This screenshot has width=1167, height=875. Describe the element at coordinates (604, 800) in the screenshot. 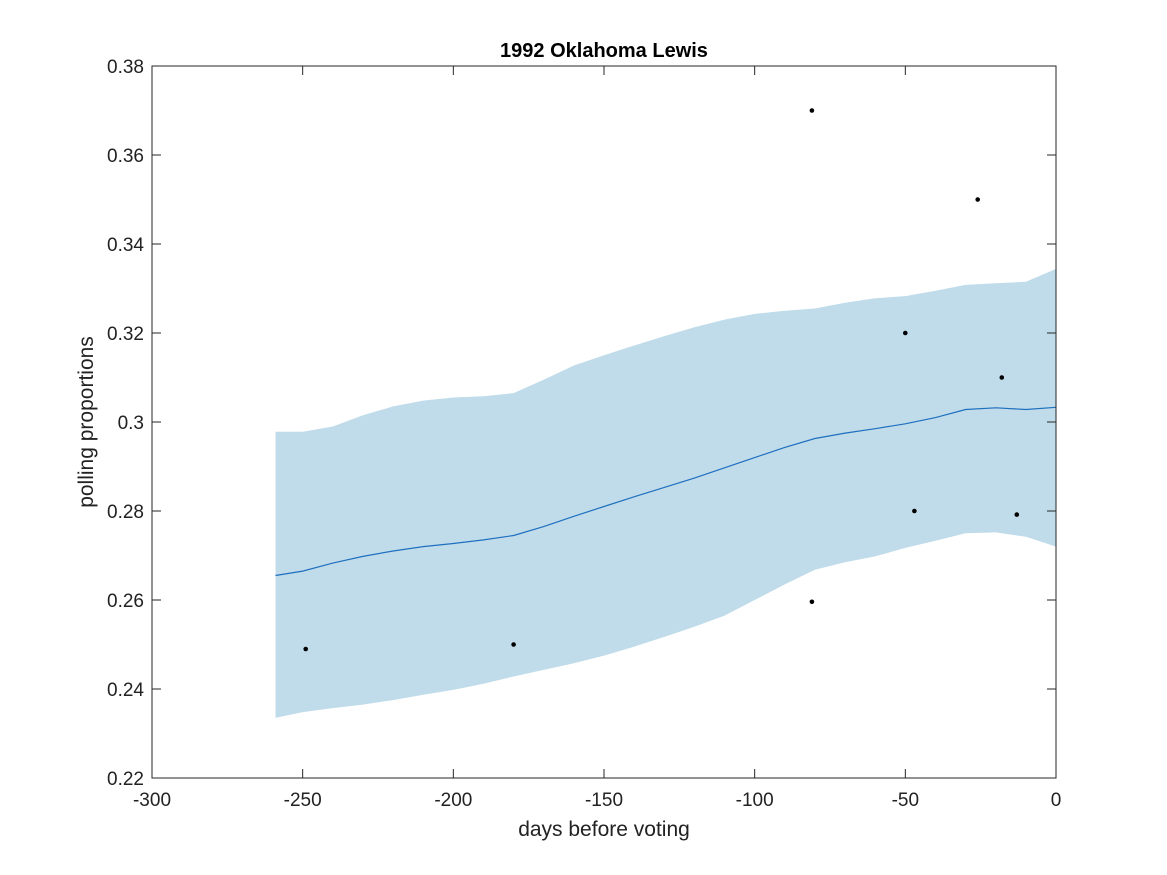

I see `x-tick-label: -150` at that location.